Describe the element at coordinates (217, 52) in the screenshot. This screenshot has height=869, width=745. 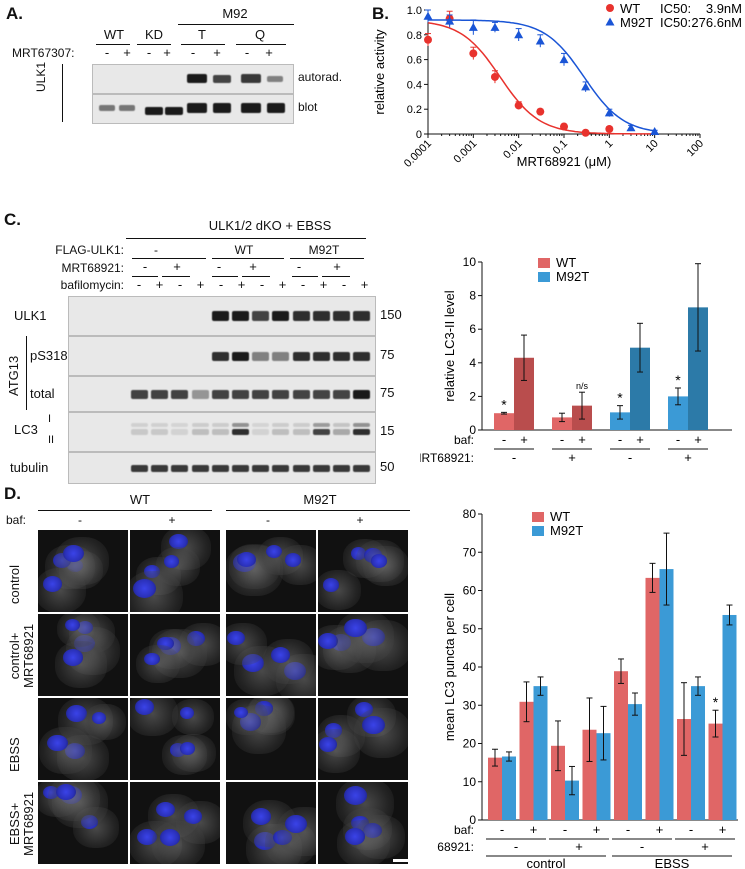
I see `mrt67307-sign: +` at that location.